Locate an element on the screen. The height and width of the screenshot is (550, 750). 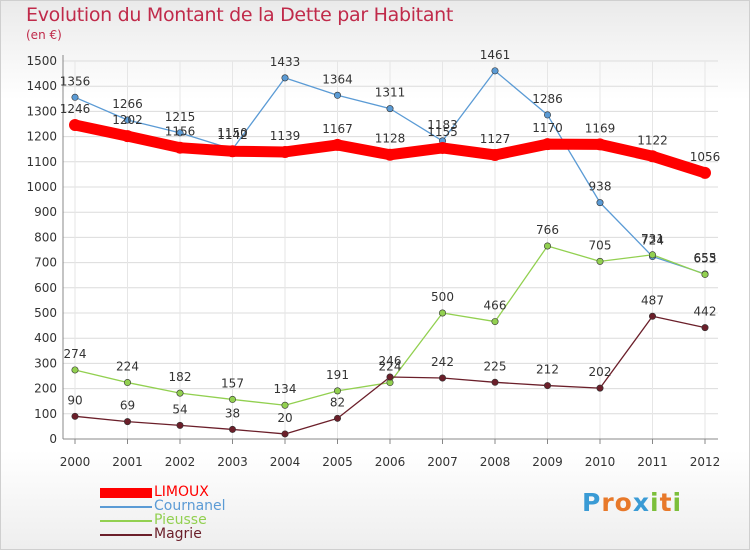
x-tick-label: 2010 is located at coordinates (600, 462).